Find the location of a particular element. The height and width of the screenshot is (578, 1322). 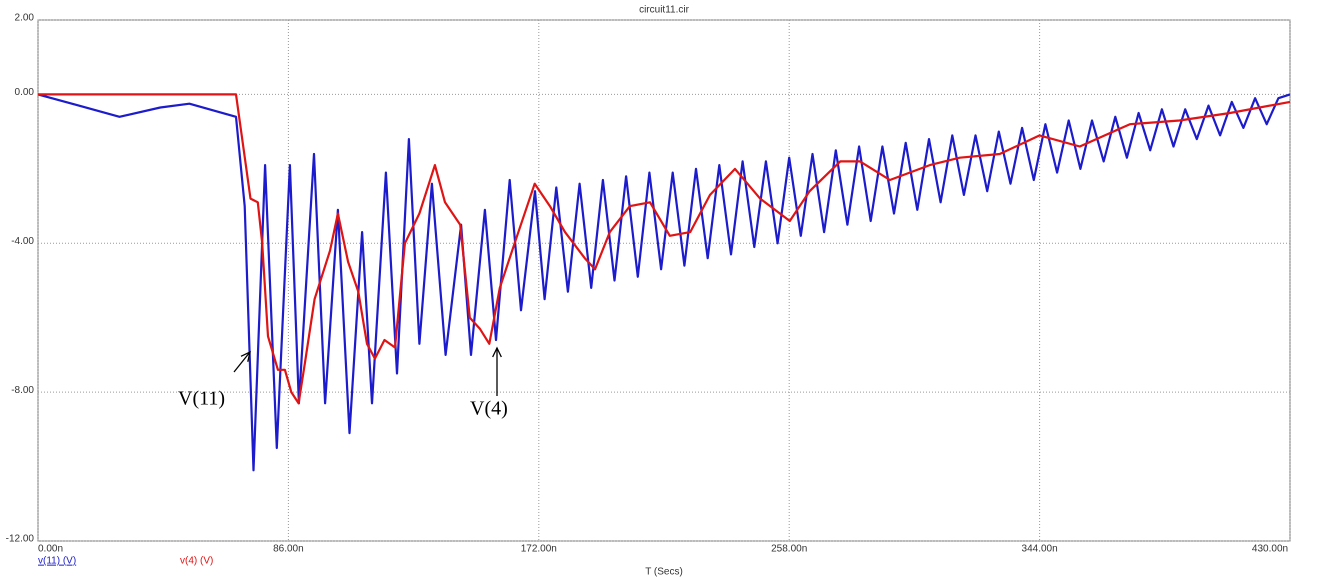

x-tick-label: 172.00n is located at coordinates (539, 549).